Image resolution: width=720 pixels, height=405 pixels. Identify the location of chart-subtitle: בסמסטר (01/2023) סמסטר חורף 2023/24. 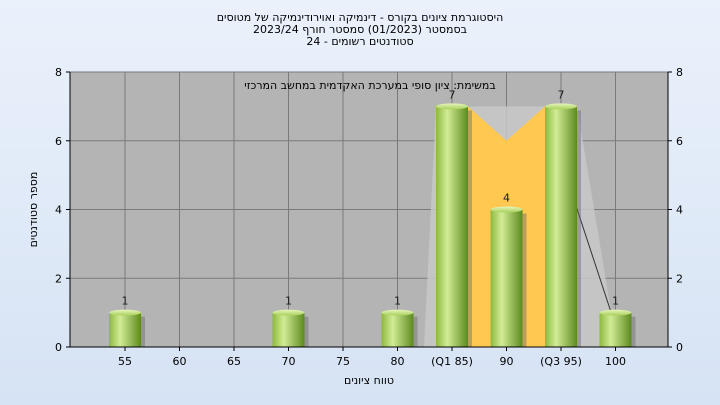
(360, 29).